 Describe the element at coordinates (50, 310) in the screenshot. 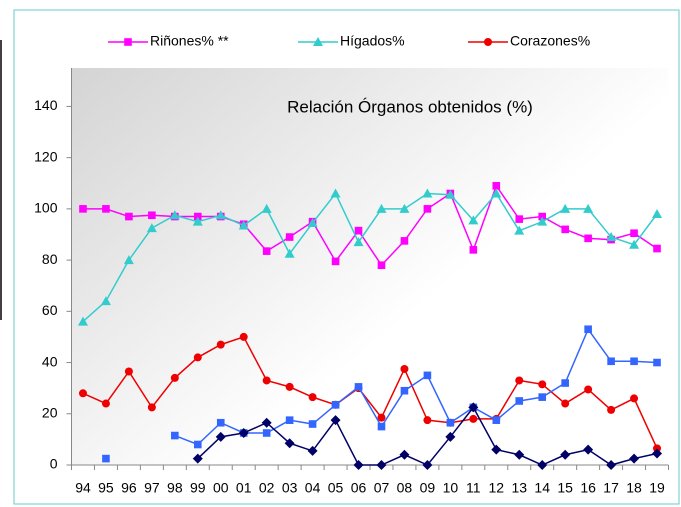

I see `y-tick-label: 60` at that location.